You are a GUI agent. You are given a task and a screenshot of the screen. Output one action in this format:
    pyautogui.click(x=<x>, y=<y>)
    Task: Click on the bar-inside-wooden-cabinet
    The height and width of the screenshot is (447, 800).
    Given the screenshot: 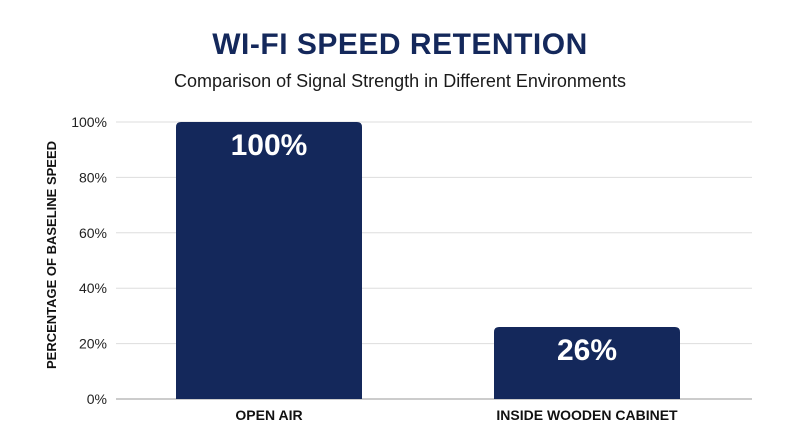 What is the action you would take?
    pyautogui.click(x=587, y=362)
    